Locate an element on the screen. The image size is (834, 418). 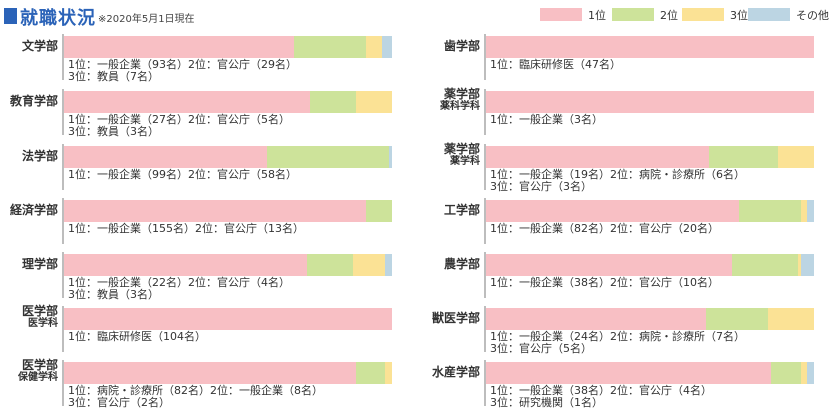
faculty-row: 薬学部 薬科学科 1位：一般企業（3名） is located at coordinates (618, 116).